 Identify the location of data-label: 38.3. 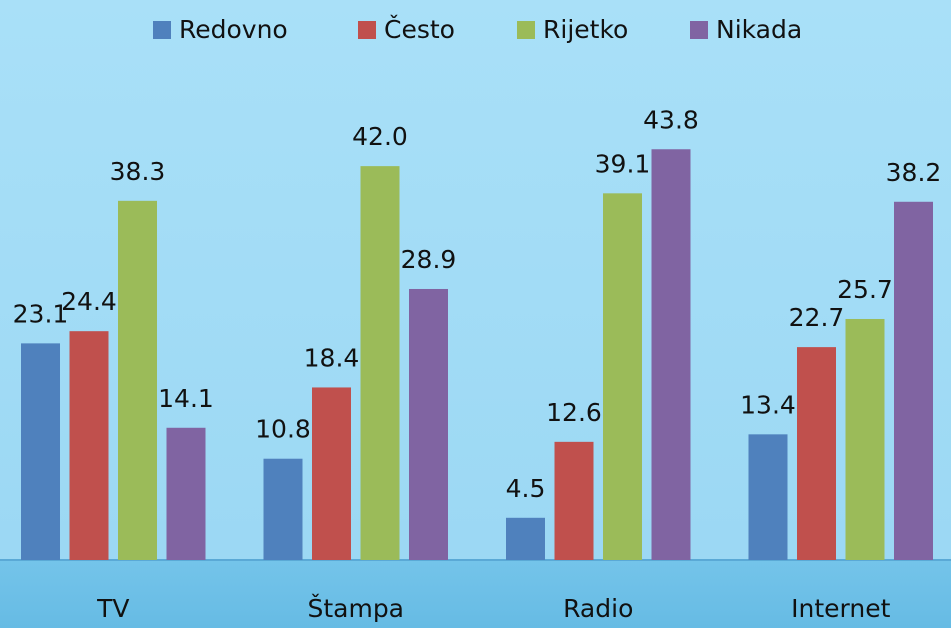
(138, 171).